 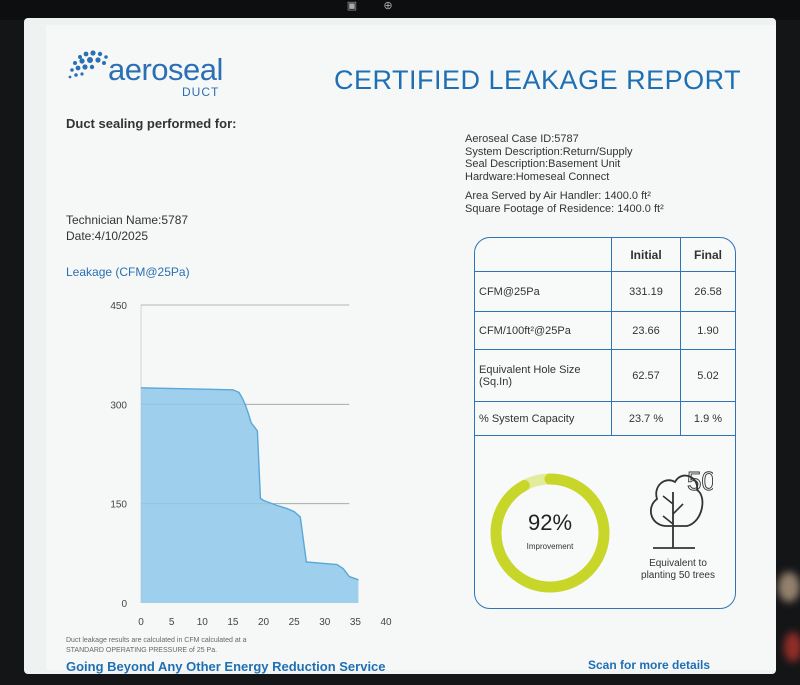 I want to click on scan-for-details-link: Scan for more details, so click(x=649, y=665).